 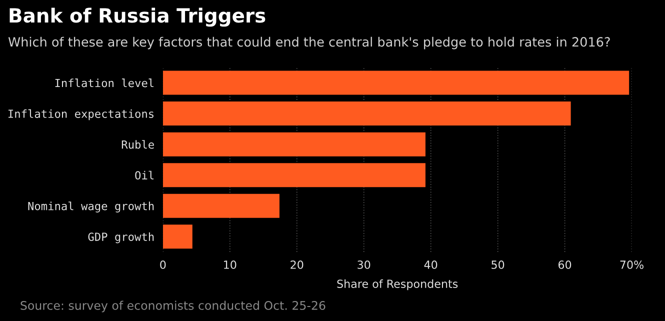 I want to click on y-tick-label: Inflation level, so click(x=104, y=83).